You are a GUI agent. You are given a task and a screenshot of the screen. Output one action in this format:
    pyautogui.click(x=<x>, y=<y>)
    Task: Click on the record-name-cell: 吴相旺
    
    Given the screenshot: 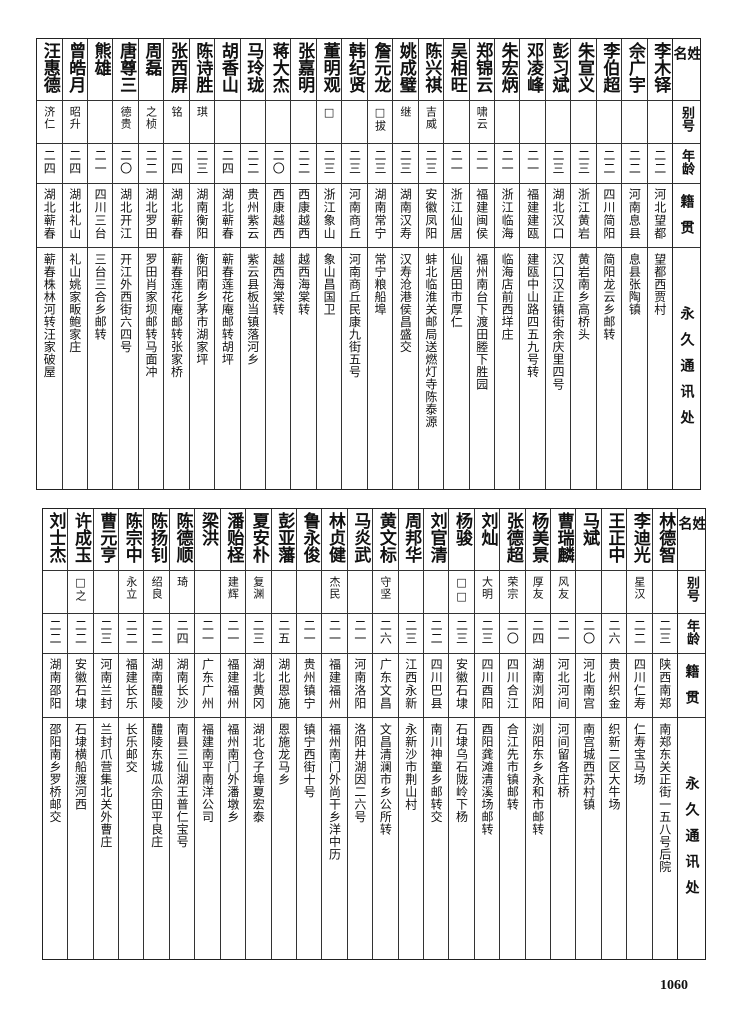 What is the action you would take?
    pyautogui.click(x=456, y=70)
    